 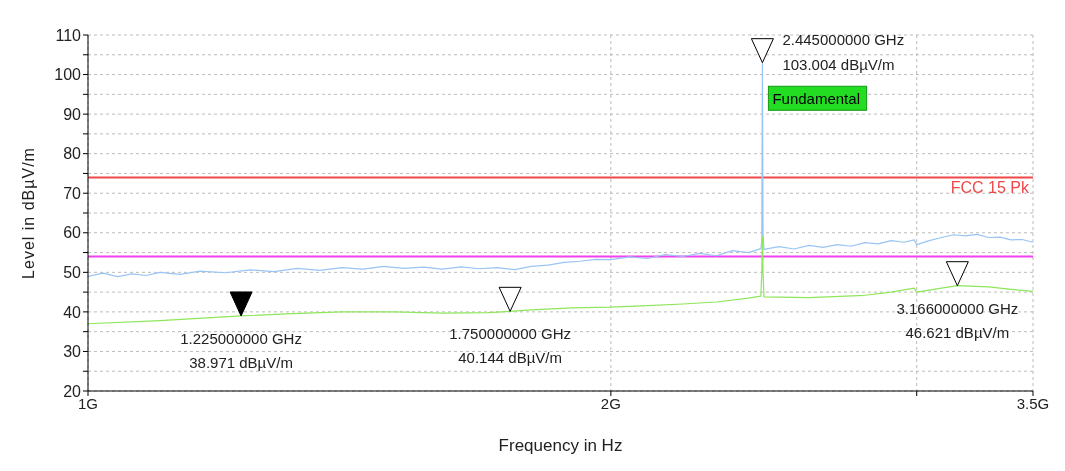 I want to click on x-tick-label: 3.5G, so click(x=1033, y=403).